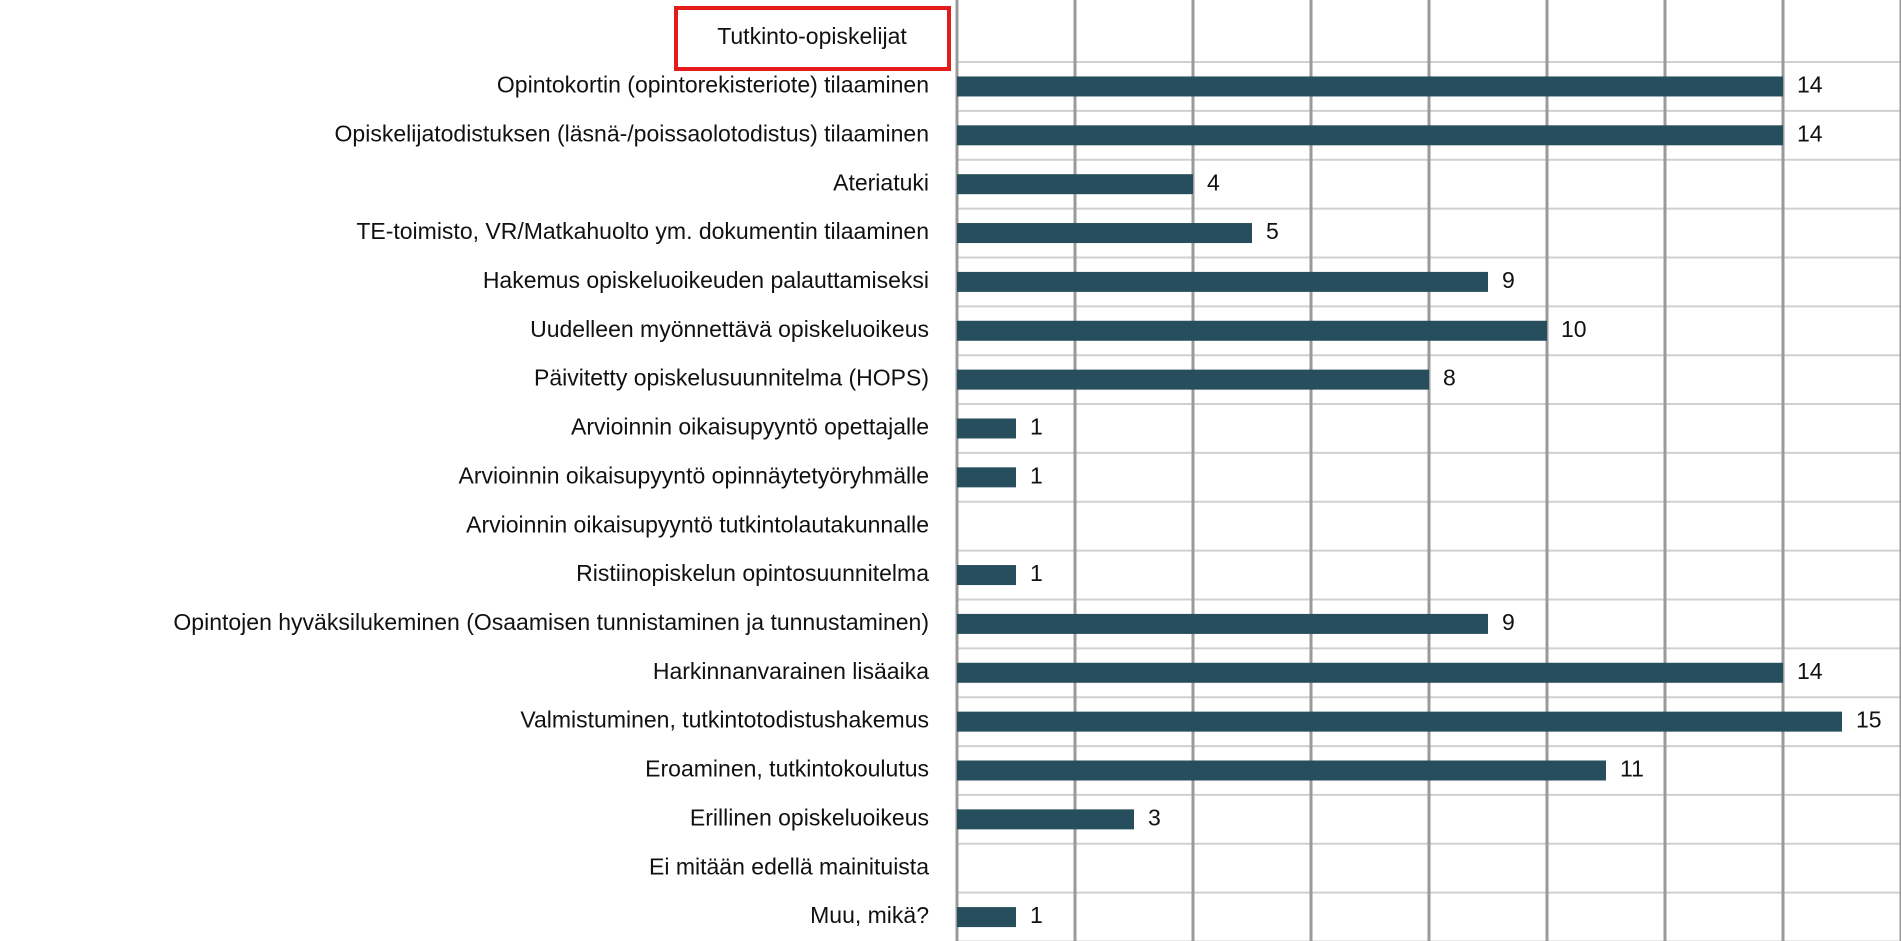 The width and height of the screenshot is (1901, 941). I want to click on y-tick-label: Muu, mikä?, so click(869, 915).